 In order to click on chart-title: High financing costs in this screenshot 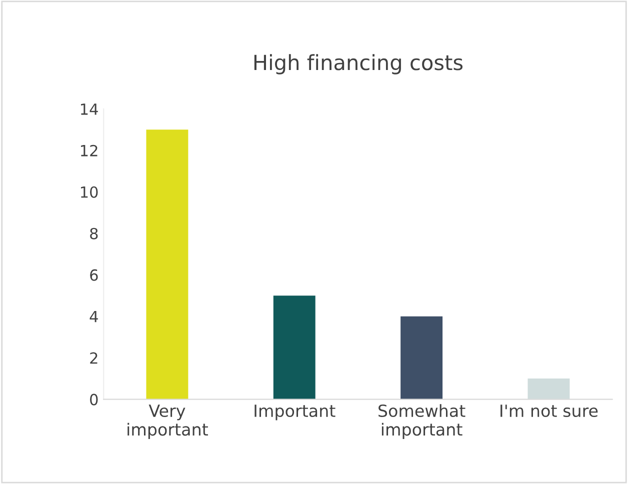, I will do `click(358, 64)`.